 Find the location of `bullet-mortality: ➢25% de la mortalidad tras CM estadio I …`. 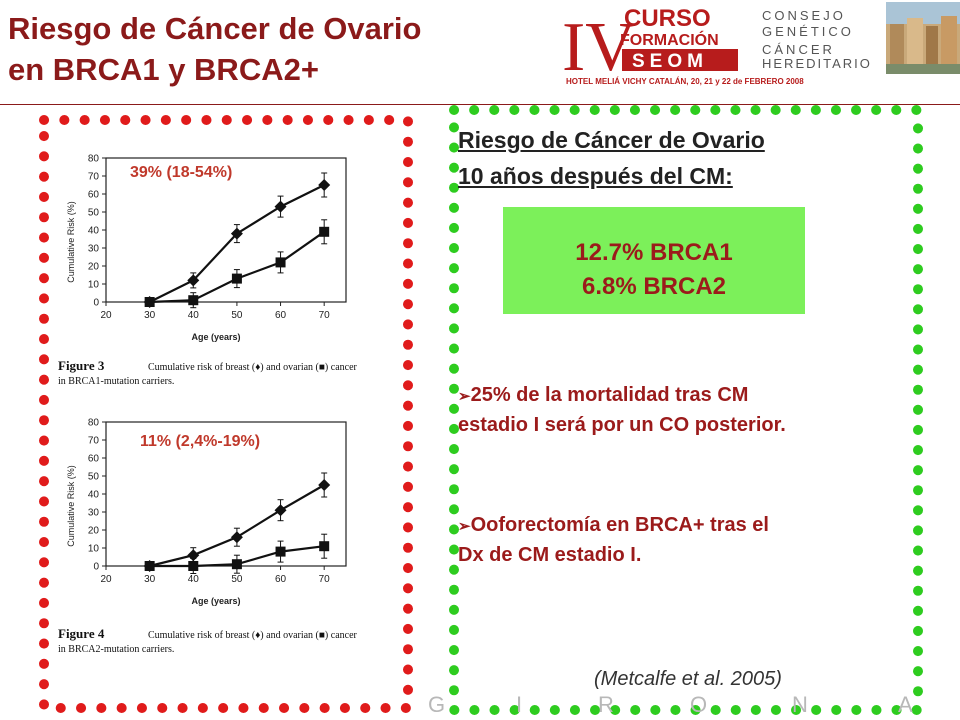

bullet-mortality: ➢25% de la mortalidad tras CM estadio I … is located at coordinates (683, 410).